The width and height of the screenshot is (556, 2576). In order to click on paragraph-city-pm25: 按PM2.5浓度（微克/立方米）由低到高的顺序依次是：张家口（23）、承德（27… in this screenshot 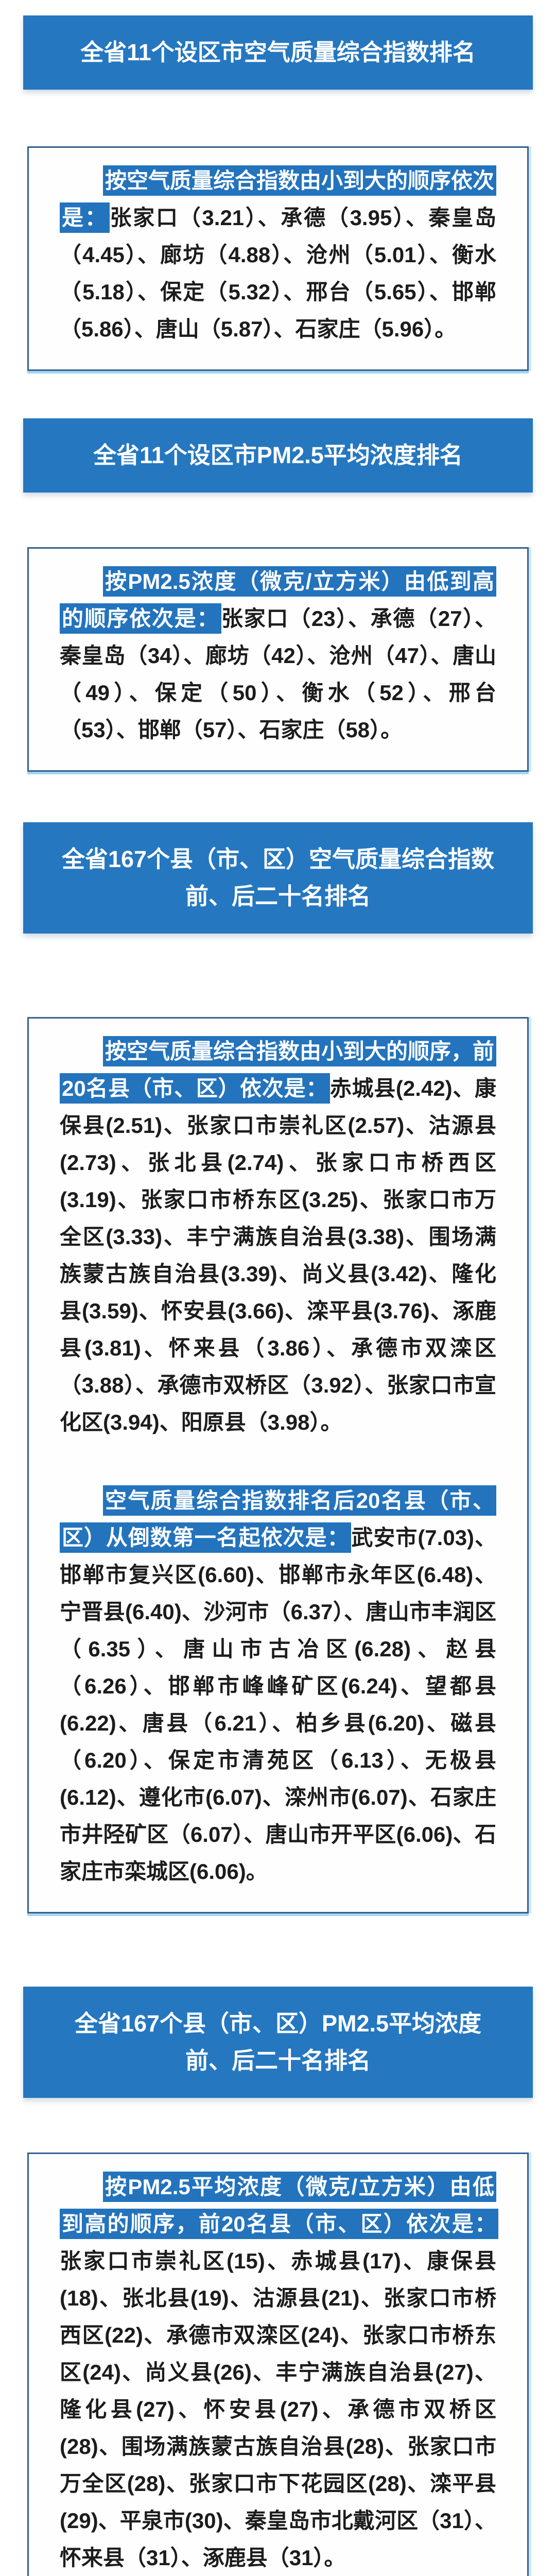, I will do `click(278, 656)`.